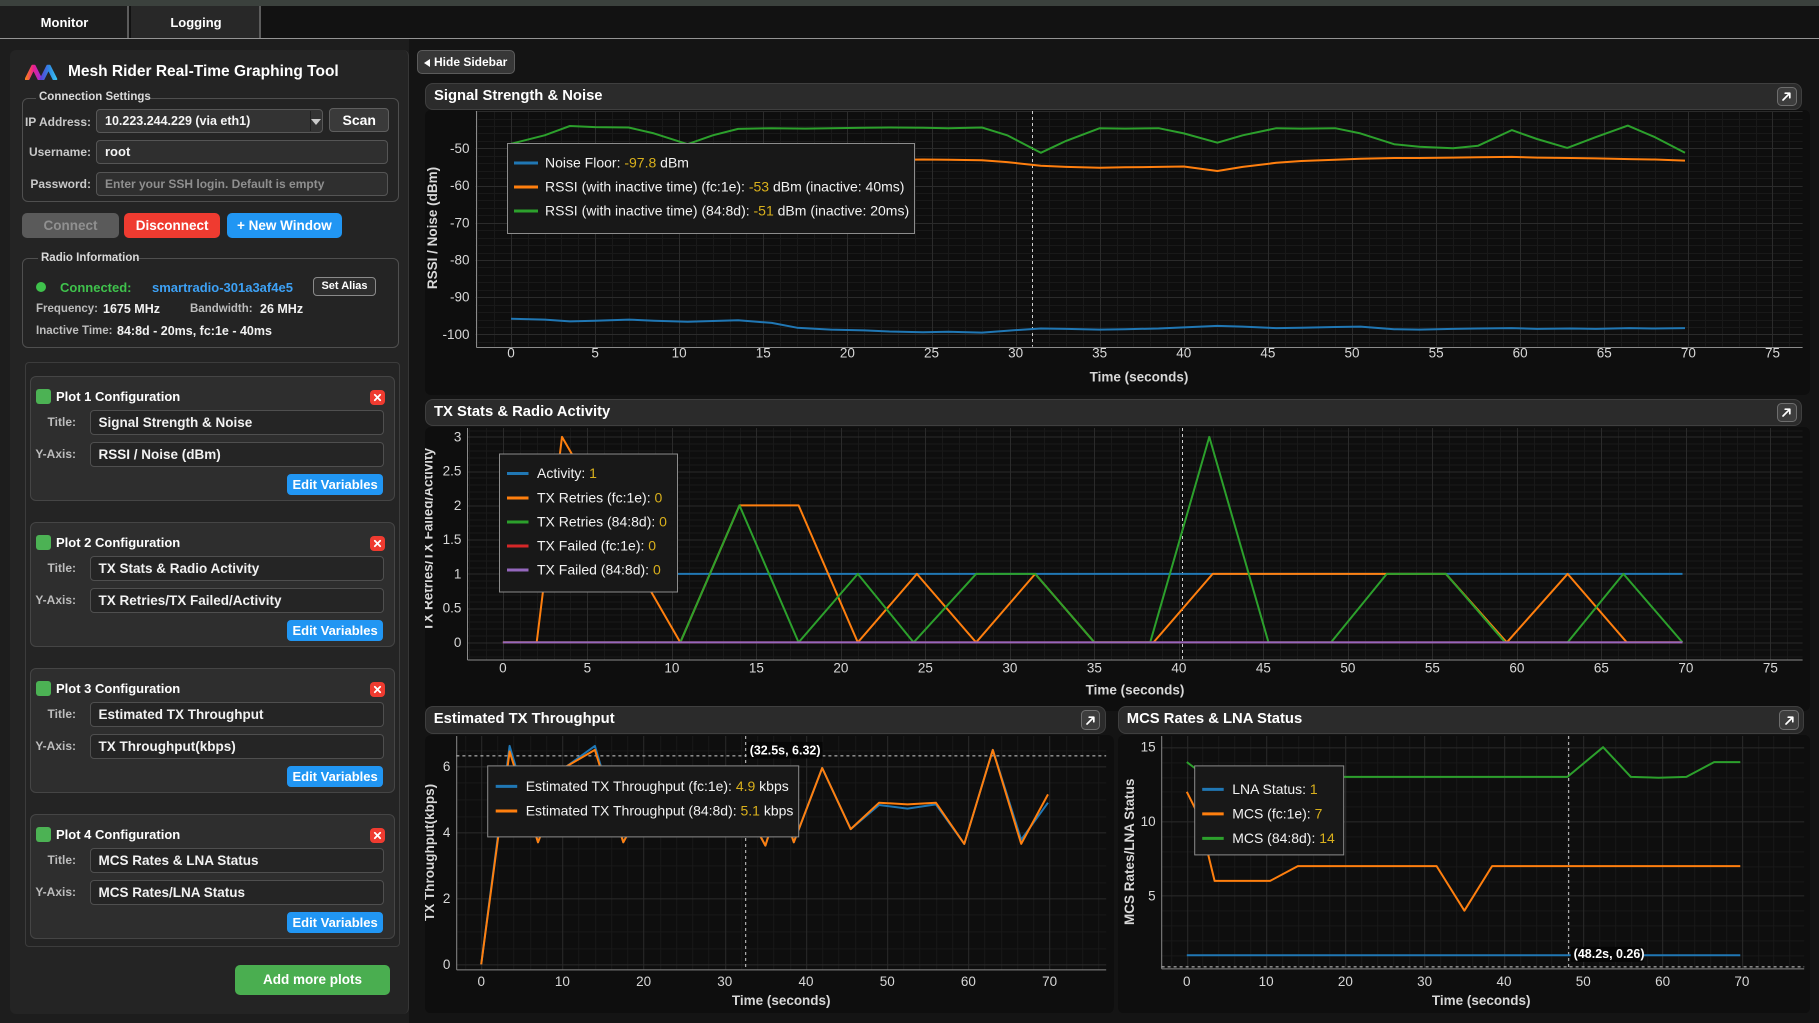 The width and height of the screenshot is (1819, 1023). Describe the element at coordinates (599, 569) in the screenshot. I see `svg-text: TX Failed (84:8d): 0` at that location.